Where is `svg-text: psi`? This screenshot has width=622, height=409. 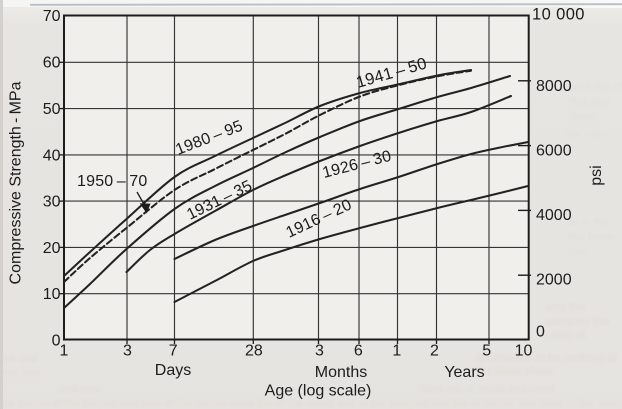 svg-text: psi is located at coordinates (596, 175).